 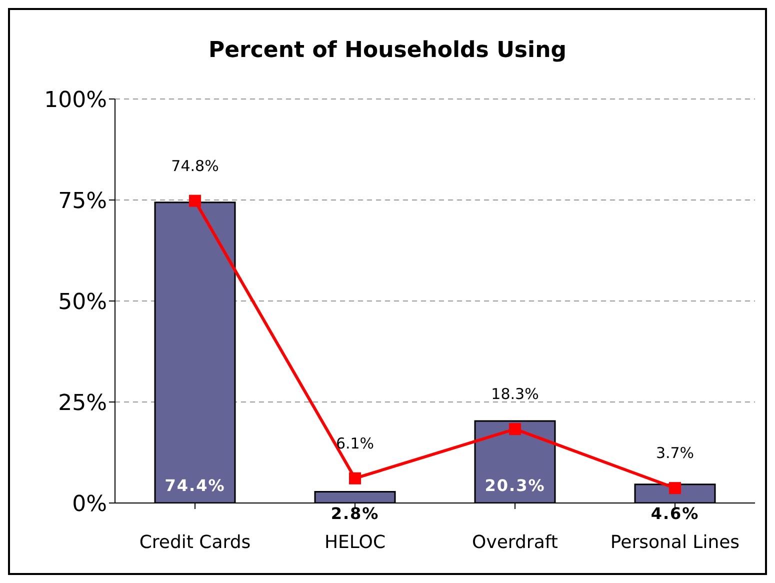 What do you see at coordinates (515, 542) in the screenshot?
I see `x-tick-label: Overdraft` at bounding box center [515, 542].